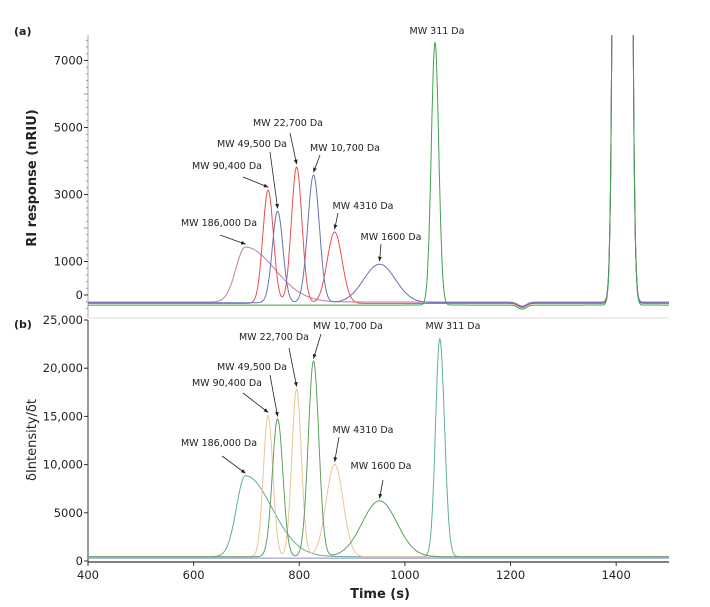 Image resolution: width=710 pixels, height=607 pixels. What do you see at coordinates (32, 440) in the screenshot?
I see `panel-b-ylabel: δIntensity/δt` at bounding box center [32, 440].